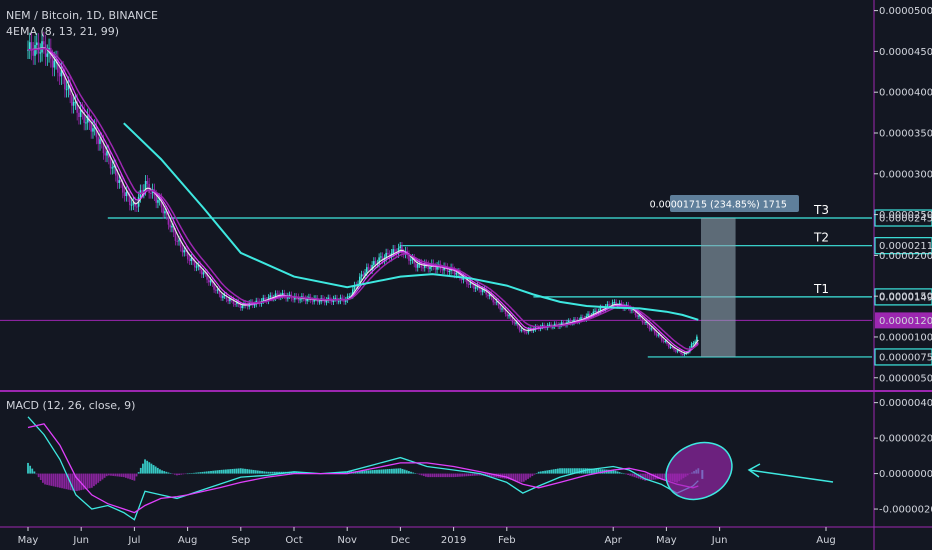  What do you see at coordinates (82, 15) in the screenshot?
I see `symbol-title: NEM / Bitcoin, 1D, BINANCE` at bounding box center [82, 15].